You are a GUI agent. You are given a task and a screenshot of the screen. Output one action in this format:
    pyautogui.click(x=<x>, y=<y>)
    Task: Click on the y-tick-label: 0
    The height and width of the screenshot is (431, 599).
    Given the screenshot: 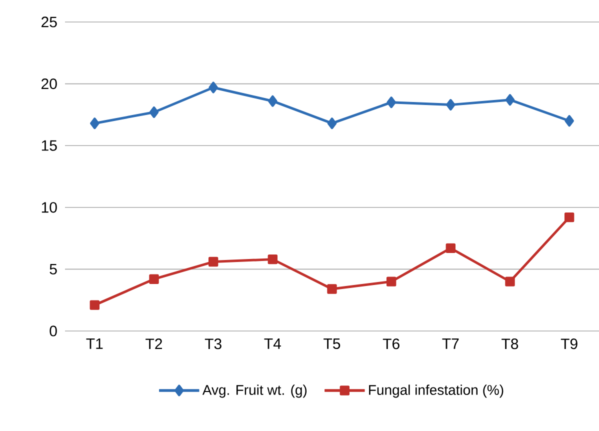 What is the action you would take?
    pyautogui.click(x=53, y=331)
    